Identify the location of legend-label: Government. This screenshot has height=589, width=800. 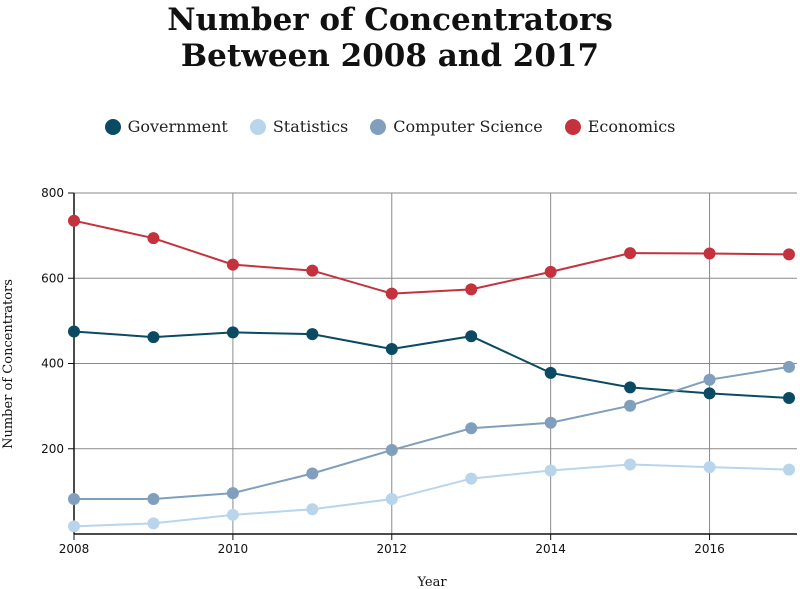
(177, 126).